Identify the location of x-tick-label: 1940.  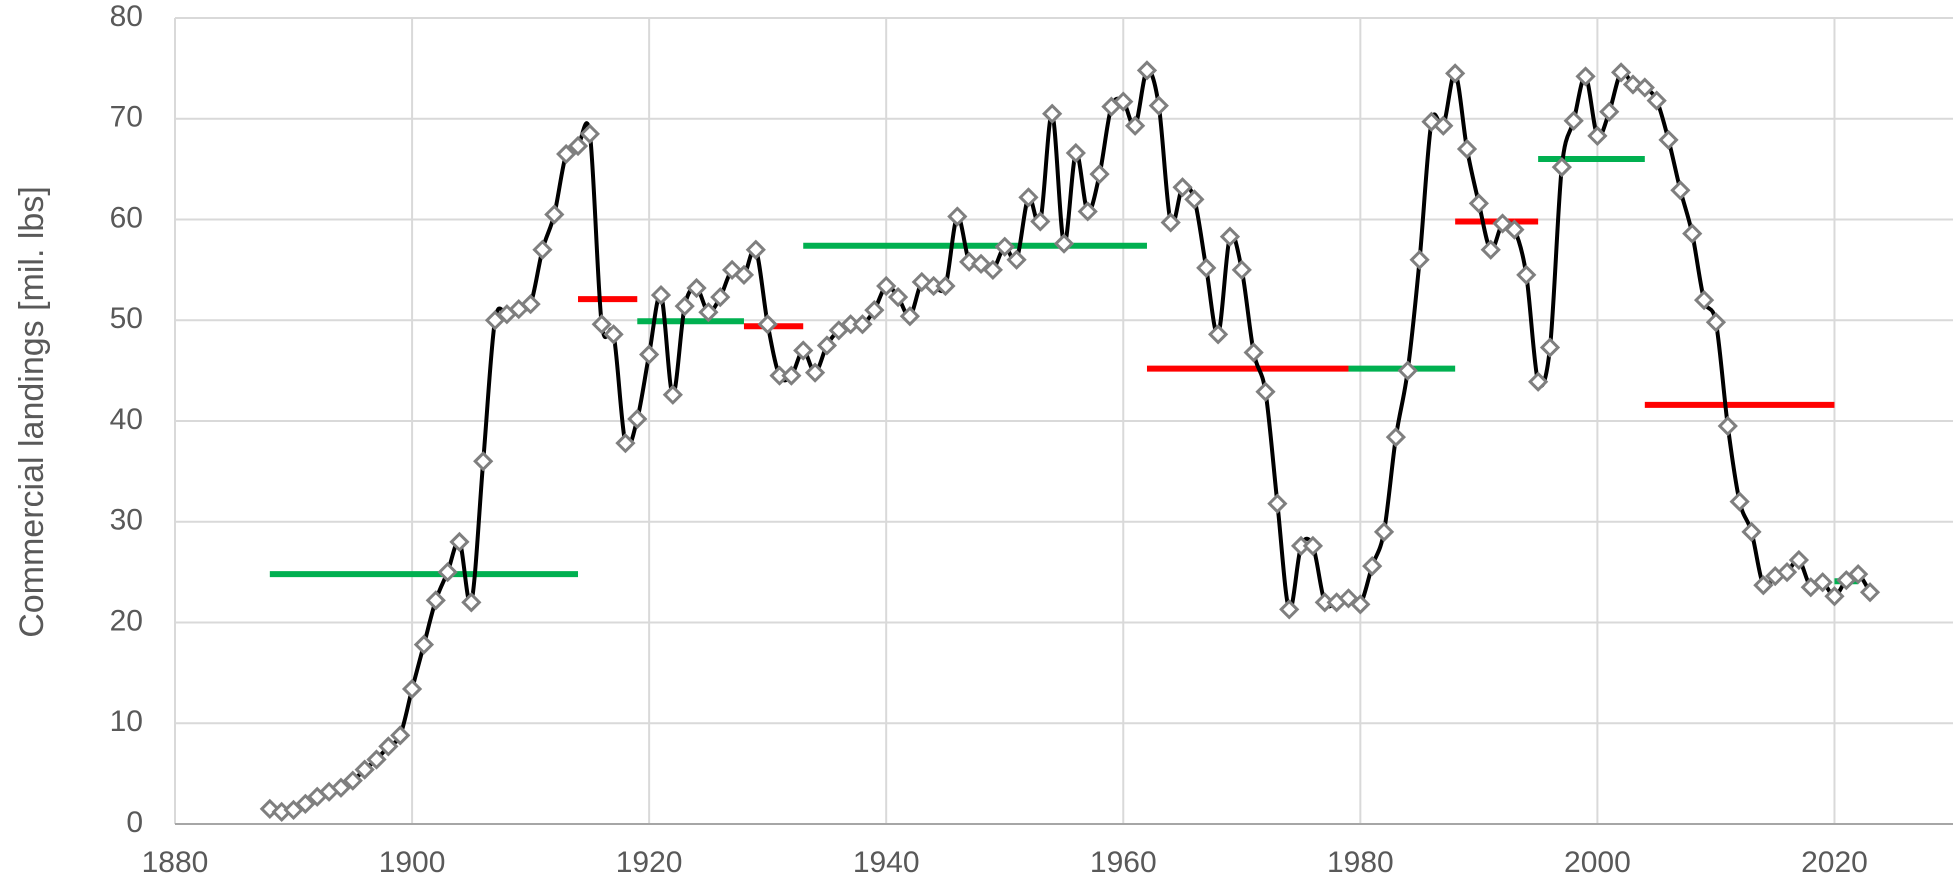
(886, 862).